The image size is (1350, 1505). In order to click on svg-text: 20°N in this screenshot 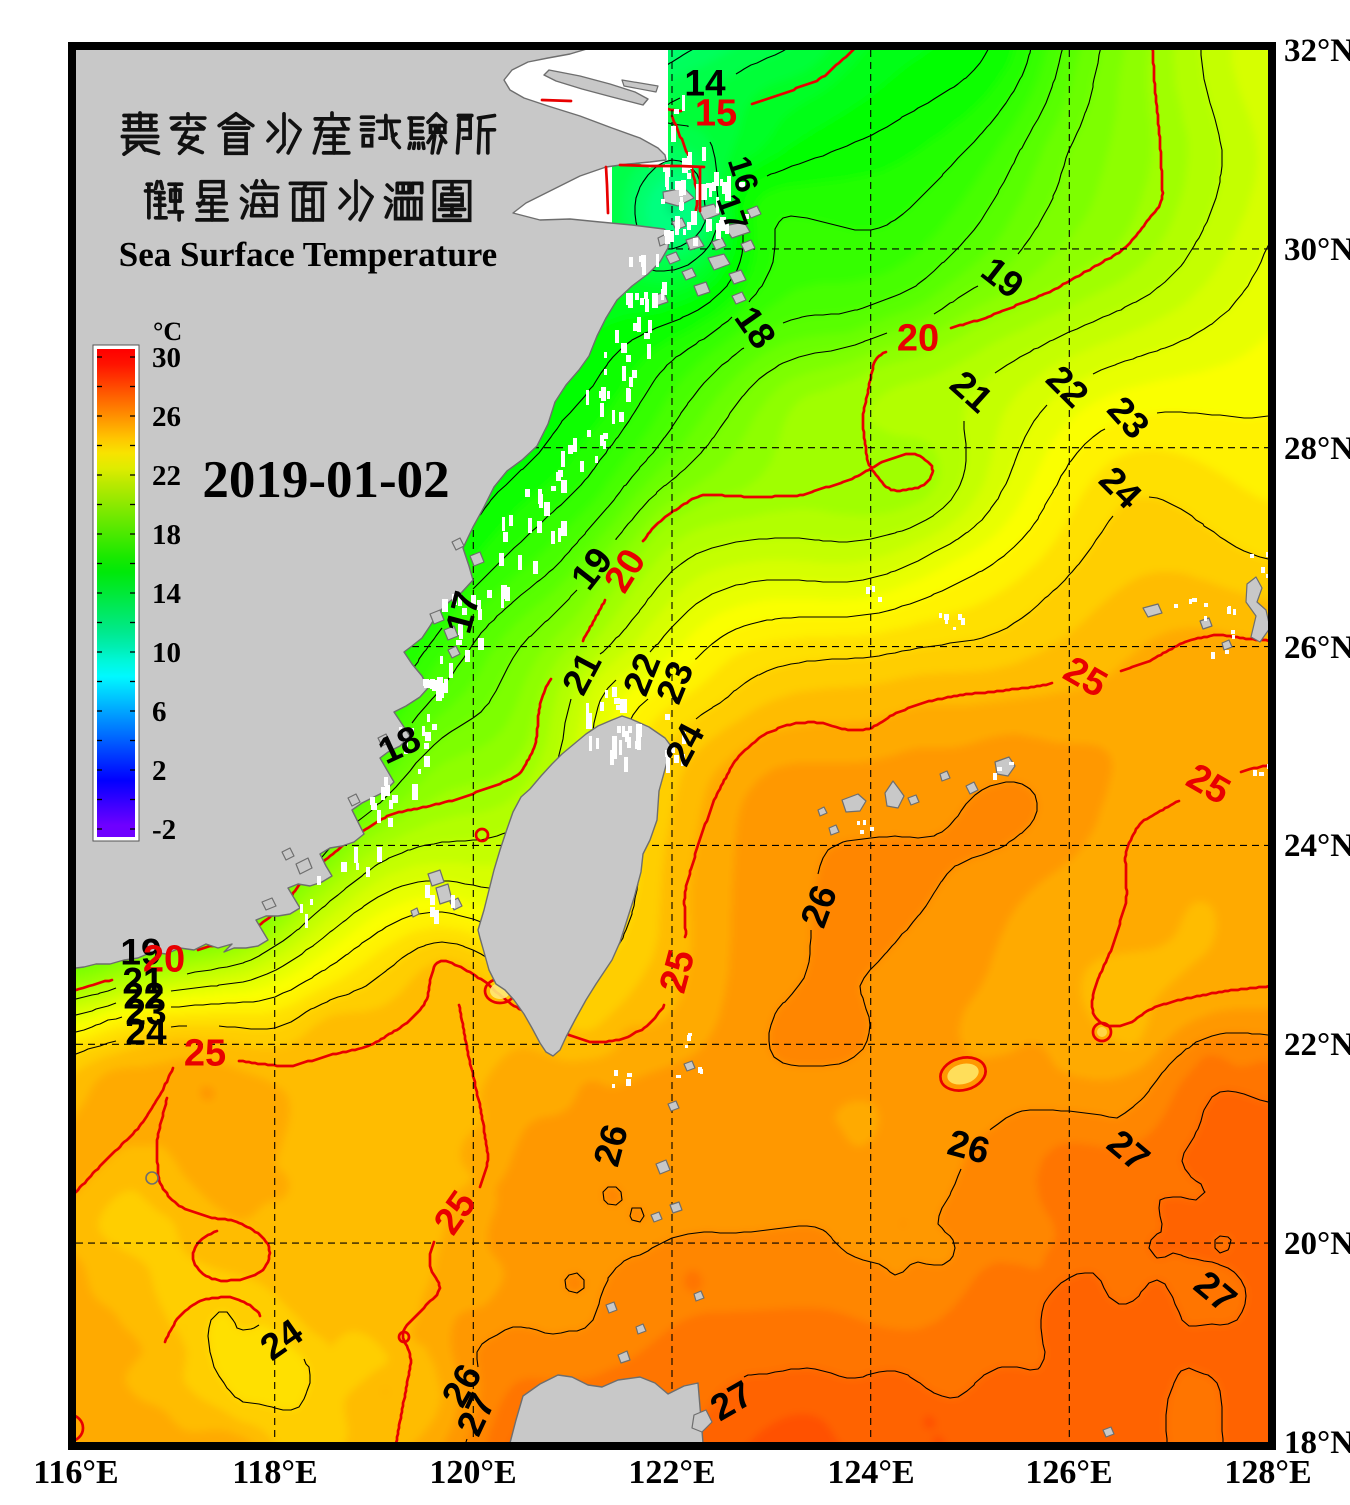, I will do `click(1317, 1244)`.